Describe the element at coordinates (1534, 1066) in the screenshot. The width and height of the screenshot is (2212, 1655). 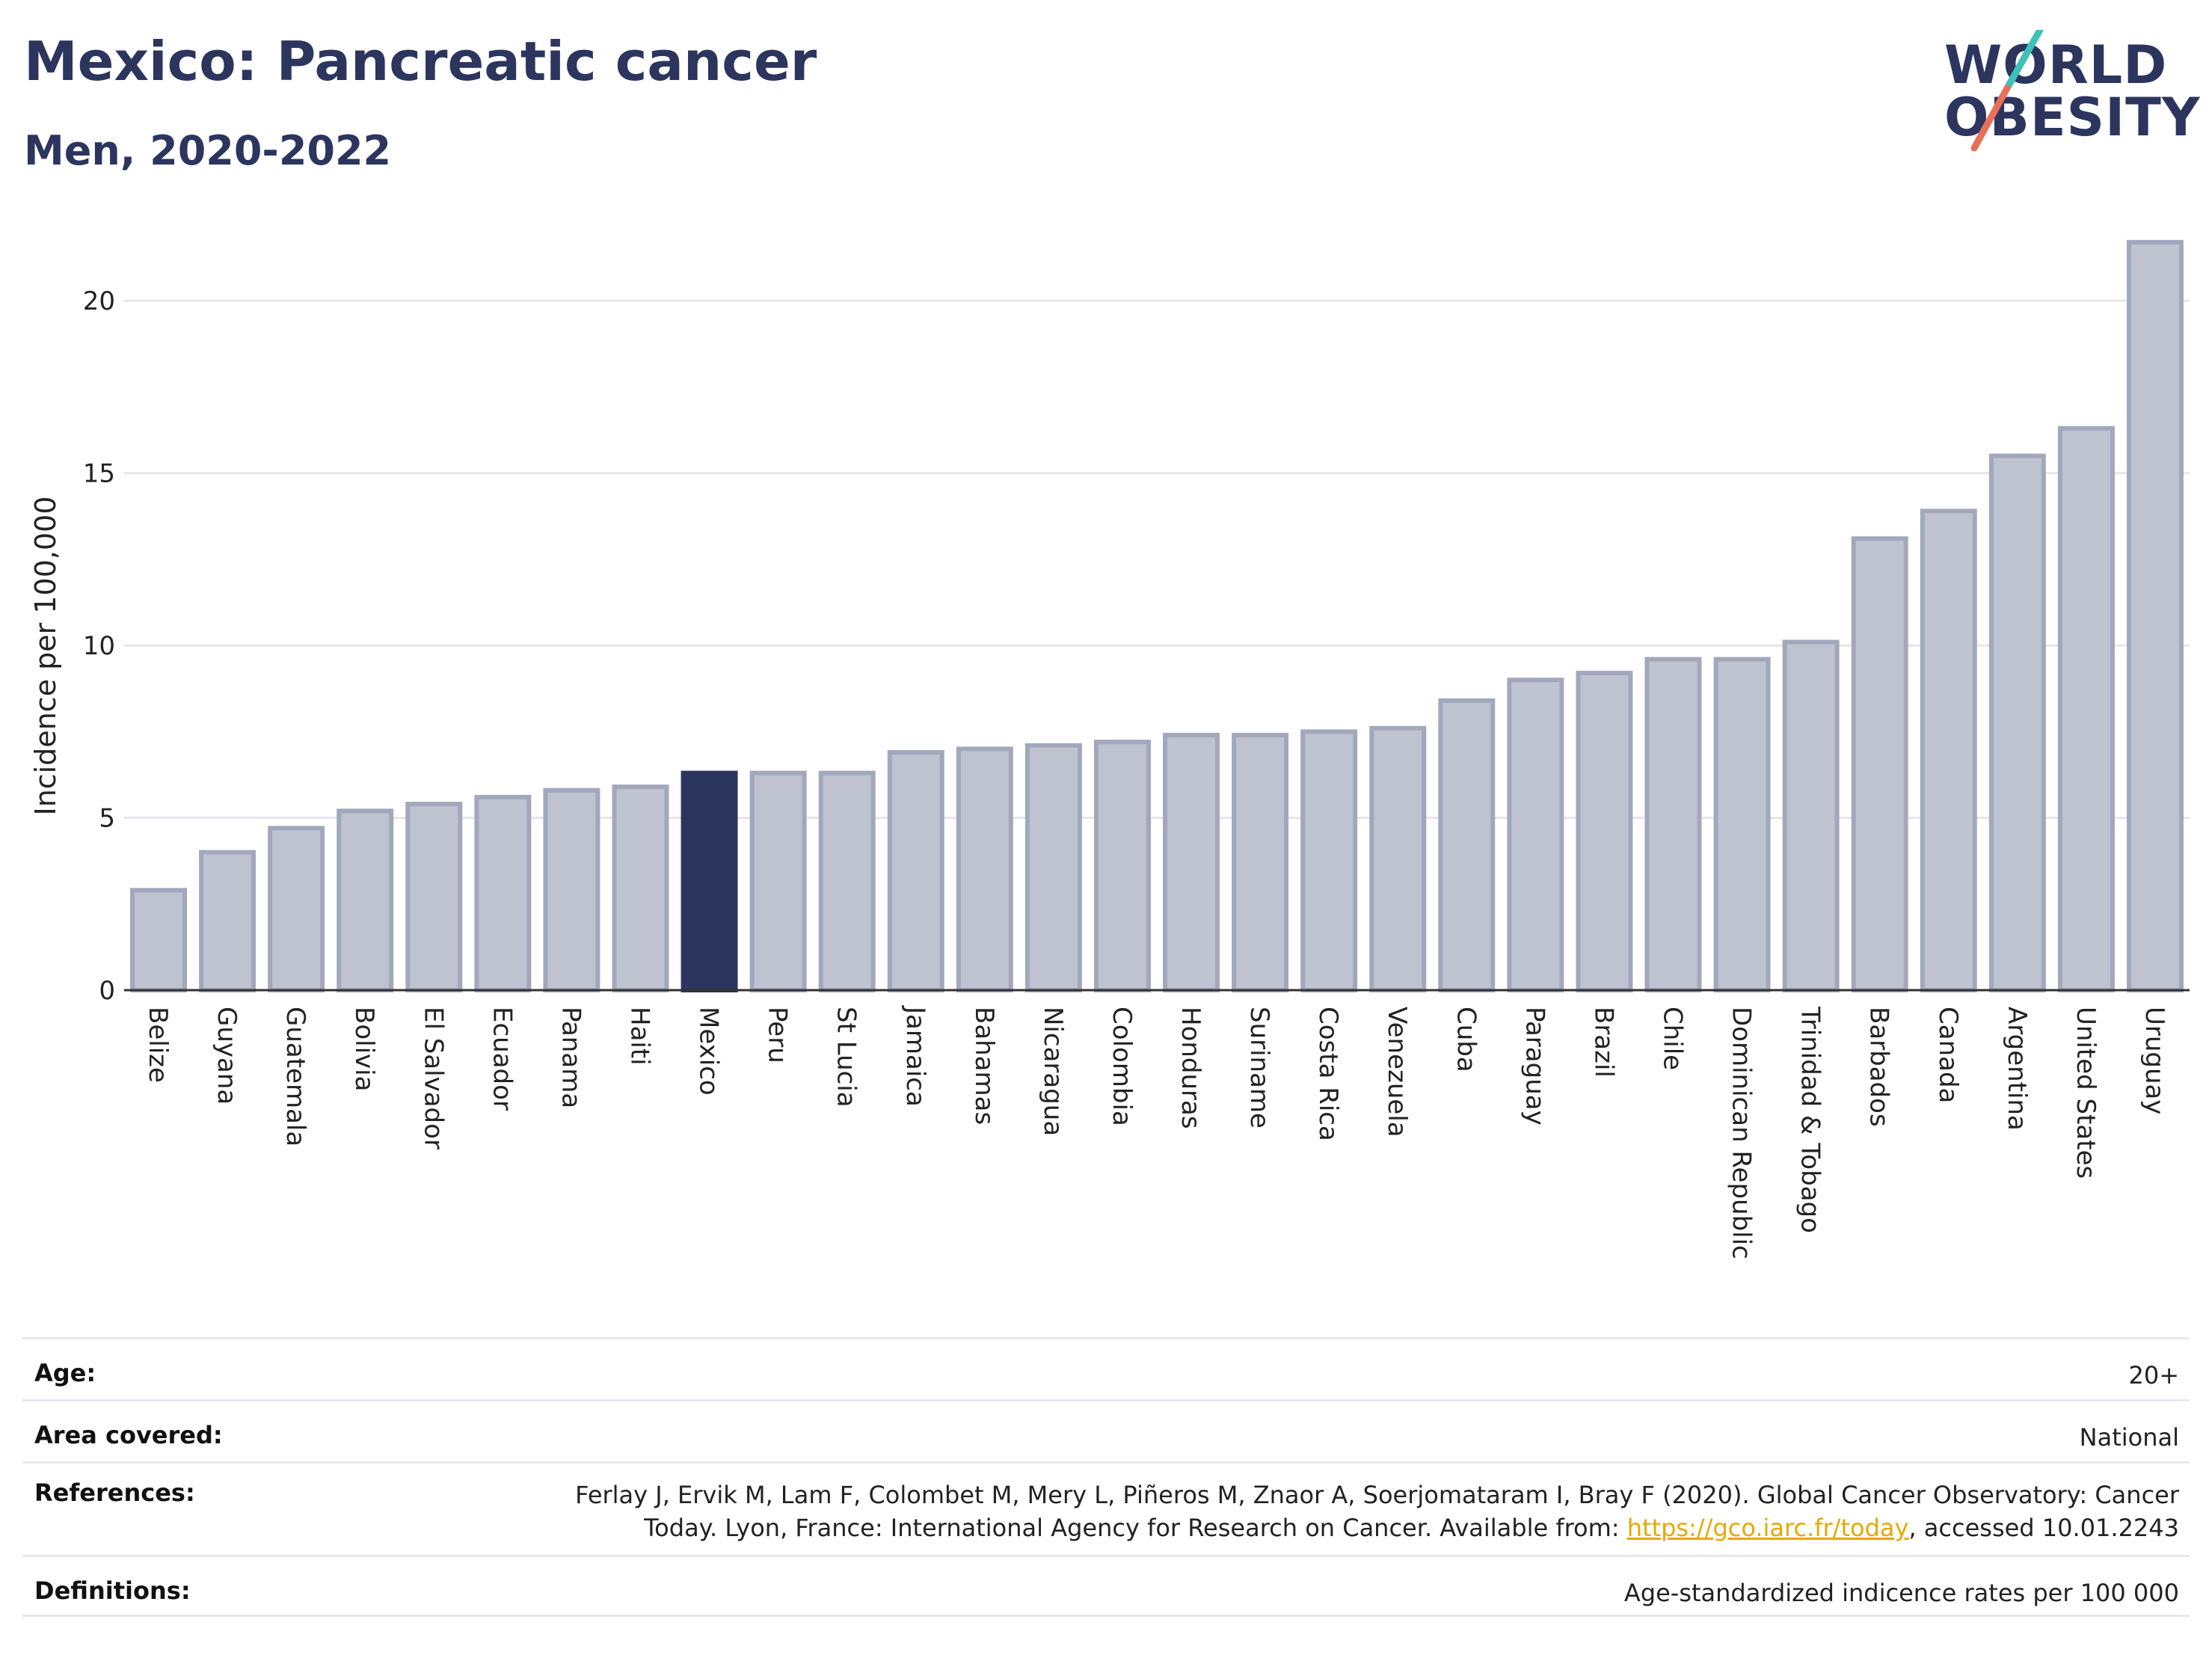
I see `x-tick-label: Paraguay` at that location.